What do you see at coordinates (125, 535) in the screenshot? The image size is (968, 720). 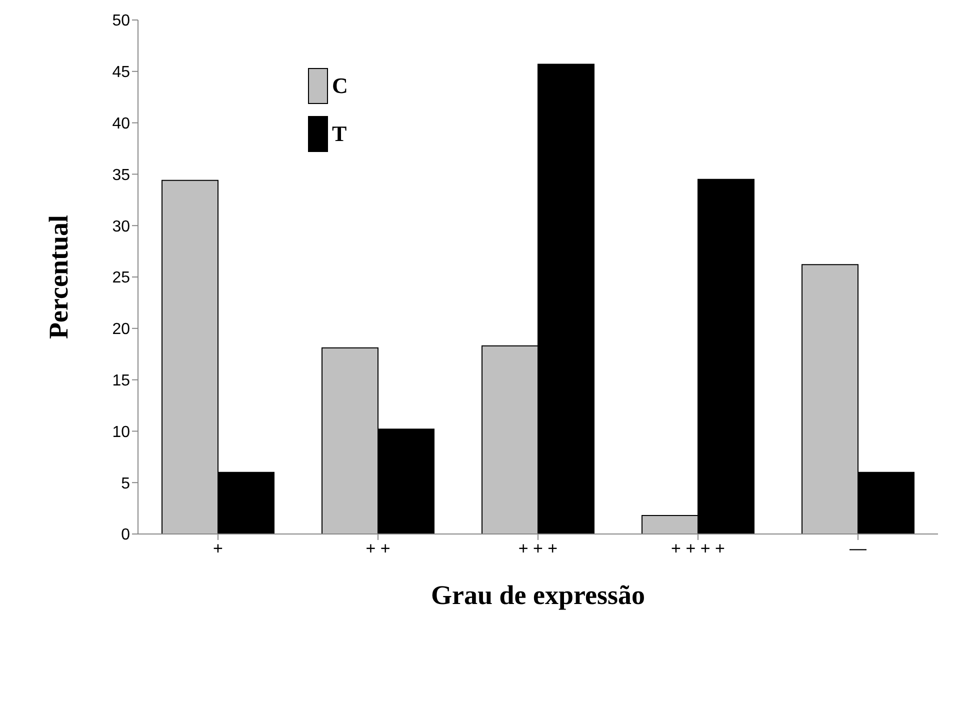 I see `y-tick-label: 0` at bounding box center [125, 535].